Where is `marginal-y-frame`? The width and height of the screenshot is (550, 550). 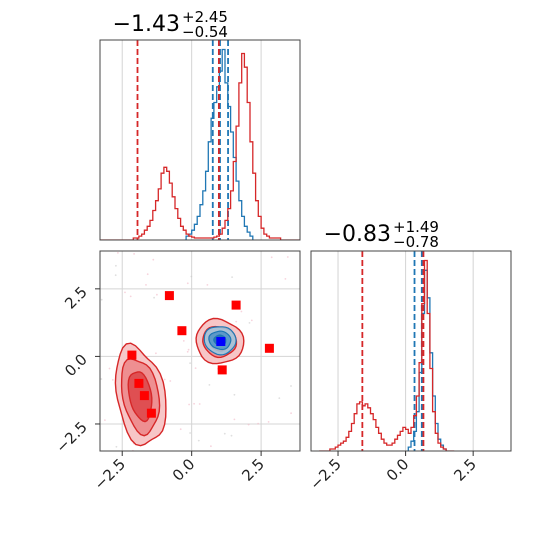 marginal-y-frame is located at coordinates (411, 351).